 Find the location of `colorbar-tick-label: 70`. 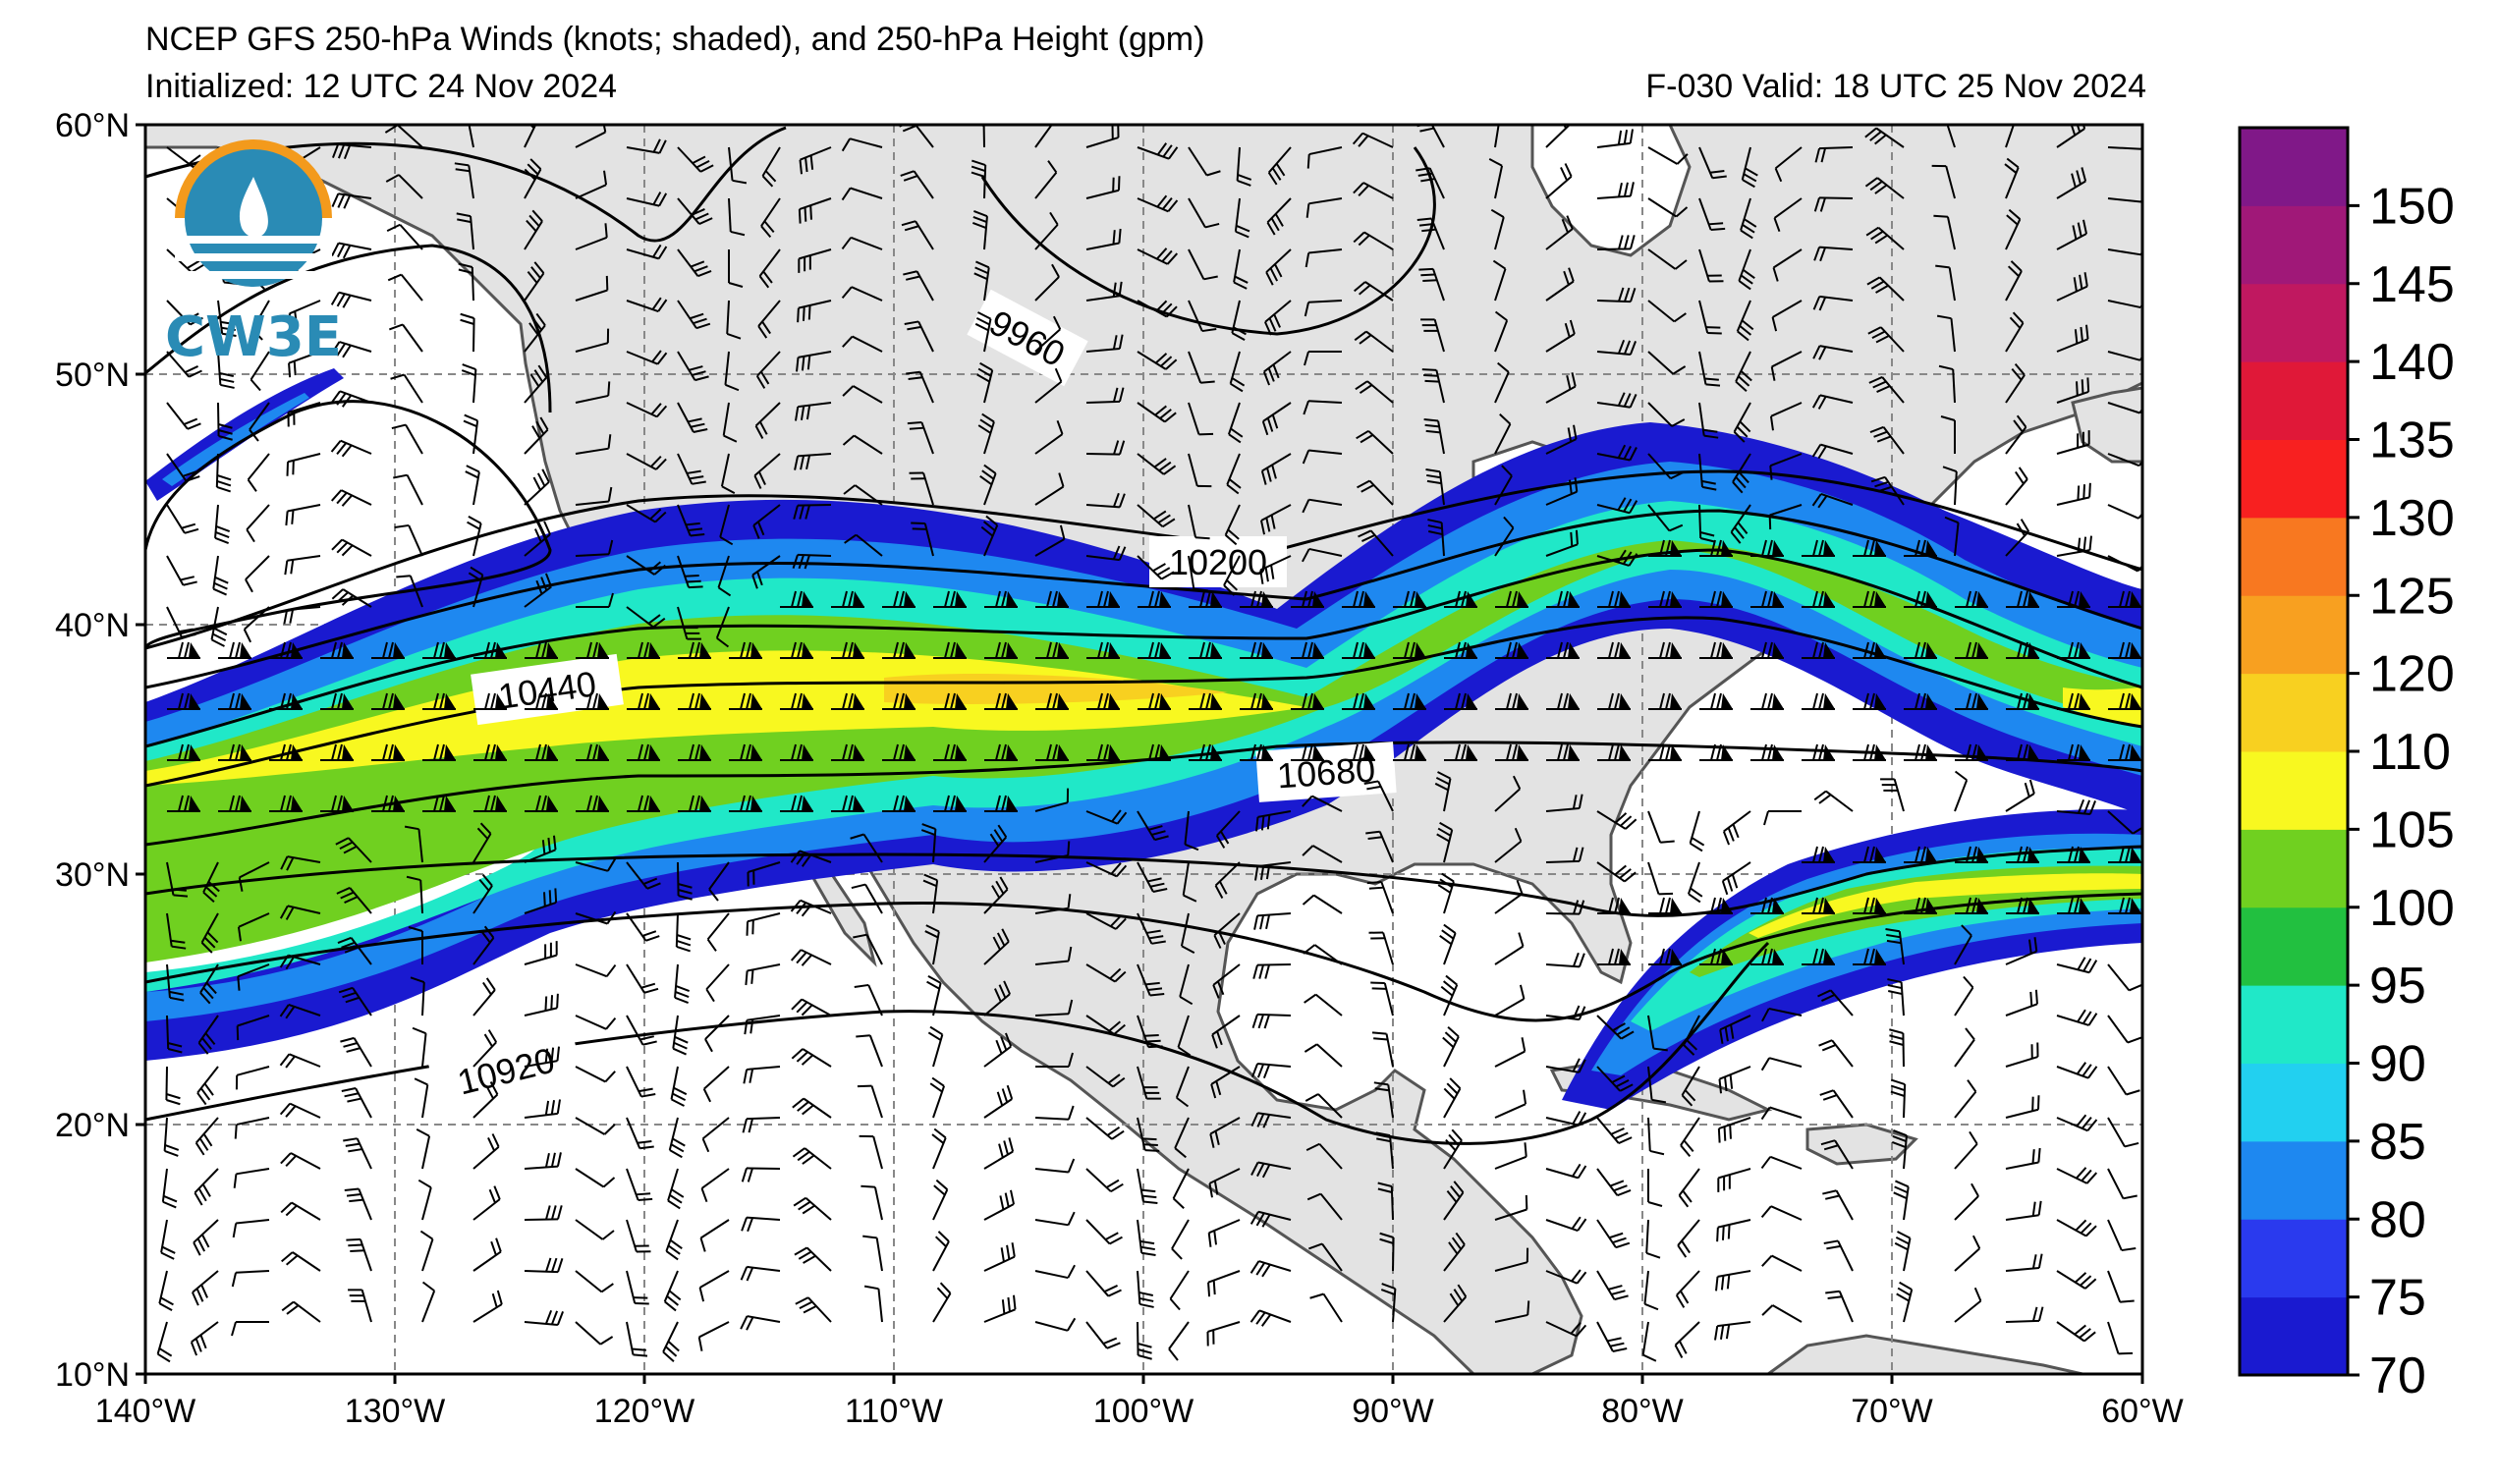

colorbar-tick-label: 70 is located at coordinates (2397, 1375).